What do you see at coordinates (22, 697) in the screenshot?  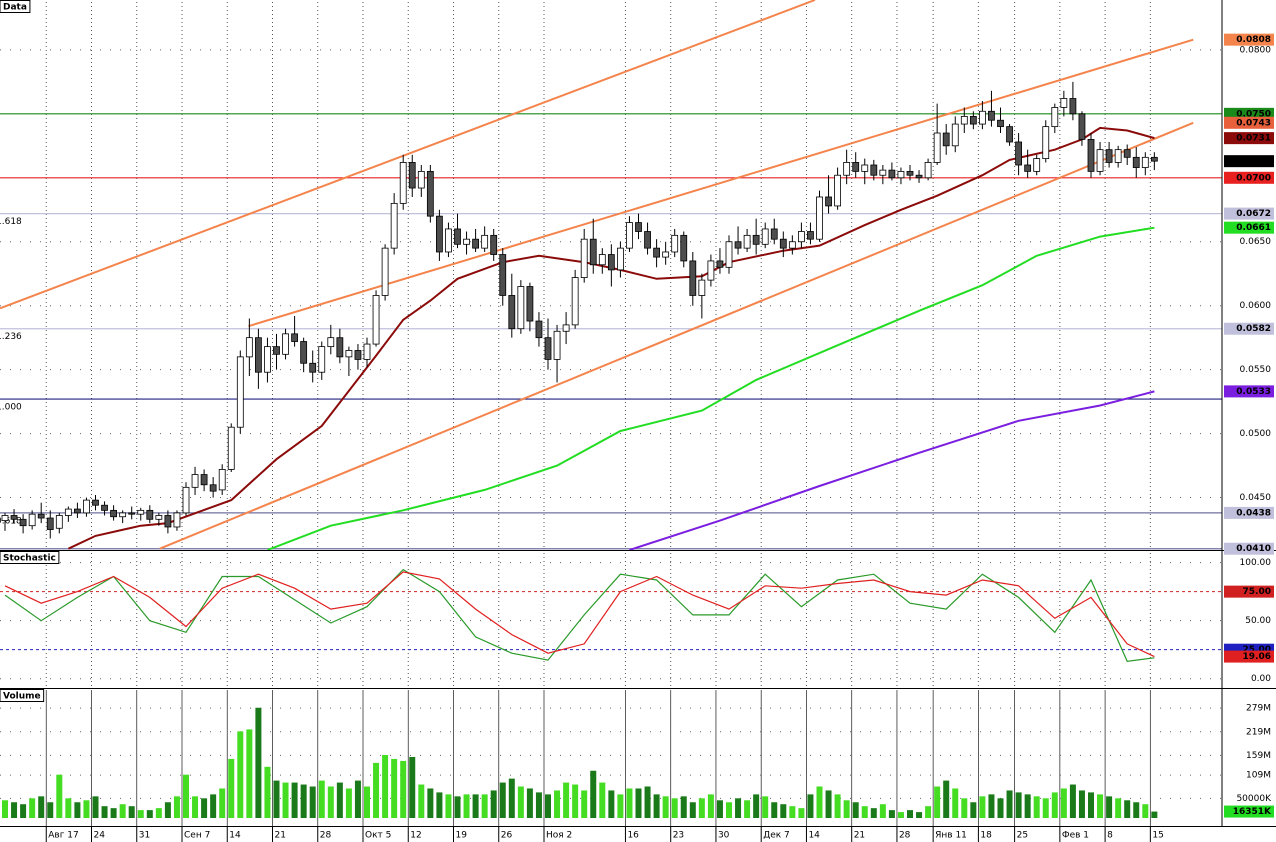 I see `pane-title: Volume` at bounding box center [22, 697].